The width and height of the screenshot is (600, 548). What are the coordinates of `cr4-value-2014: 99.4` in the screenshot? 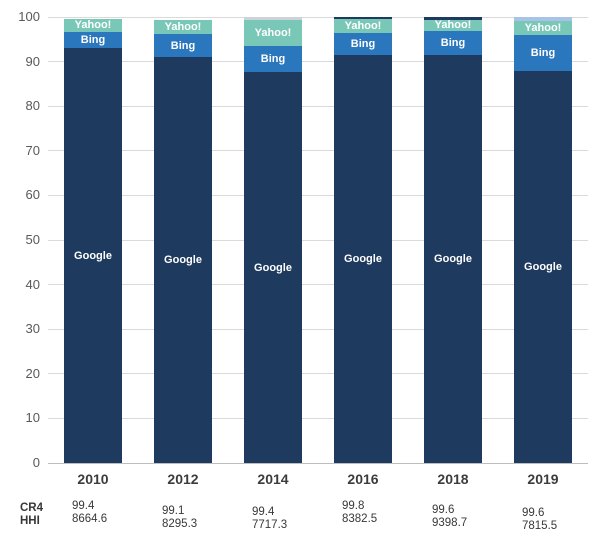 It's located at (263, 512).